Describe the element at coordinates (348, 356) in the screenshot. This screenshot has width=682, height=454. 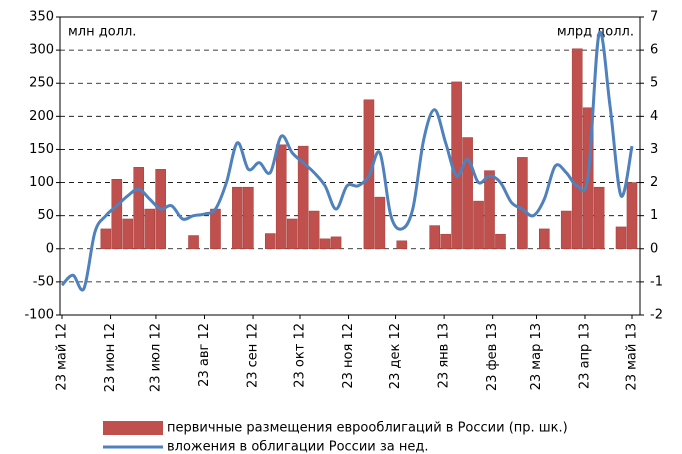
I see `x-tick-label: 23 ноя 12` at that location.